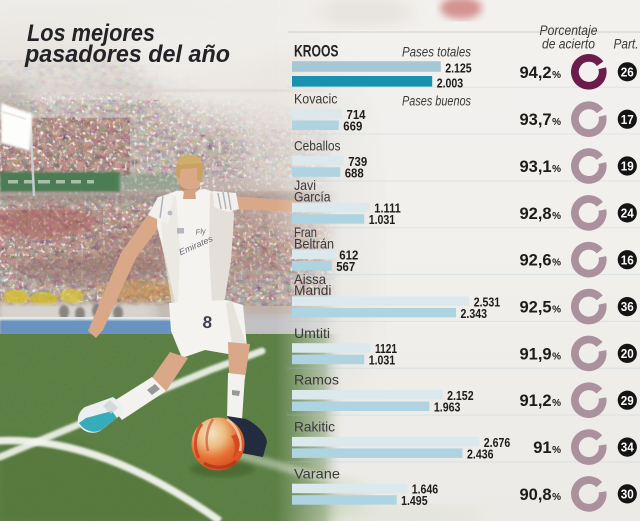  What do you see at coordinates (313, 290) in the screenshot?
I see `svg-text: Mandi` at bounding box center [313, 290].